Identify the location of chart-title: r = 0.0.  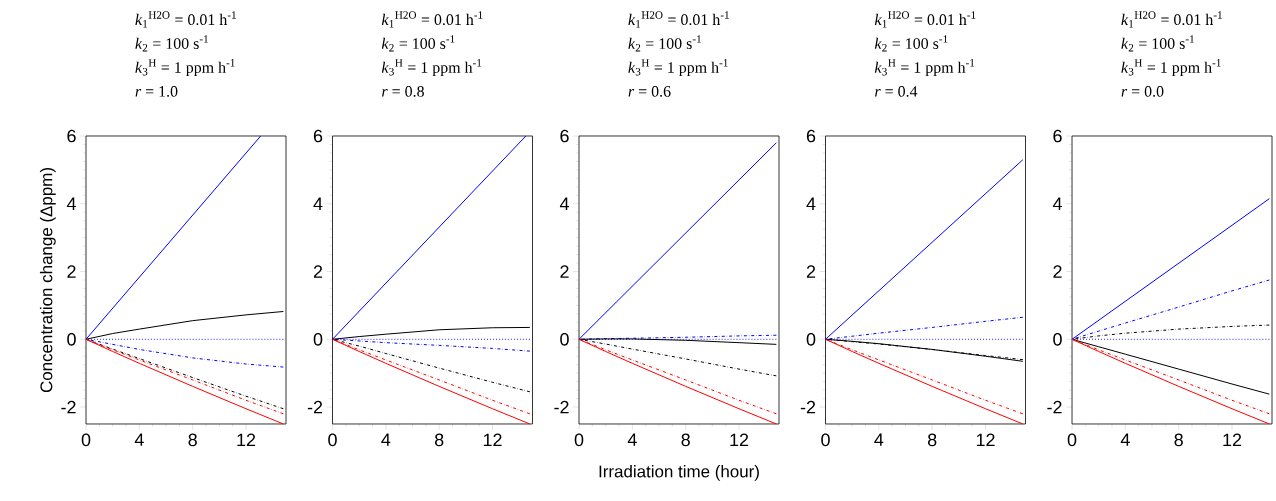
(1142, 91).